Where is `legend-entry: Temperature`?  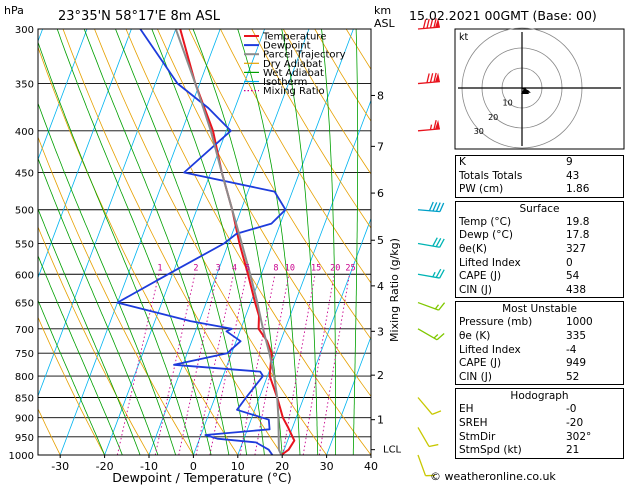
legend-entry: Temperature is located at coordinates (294, 37).